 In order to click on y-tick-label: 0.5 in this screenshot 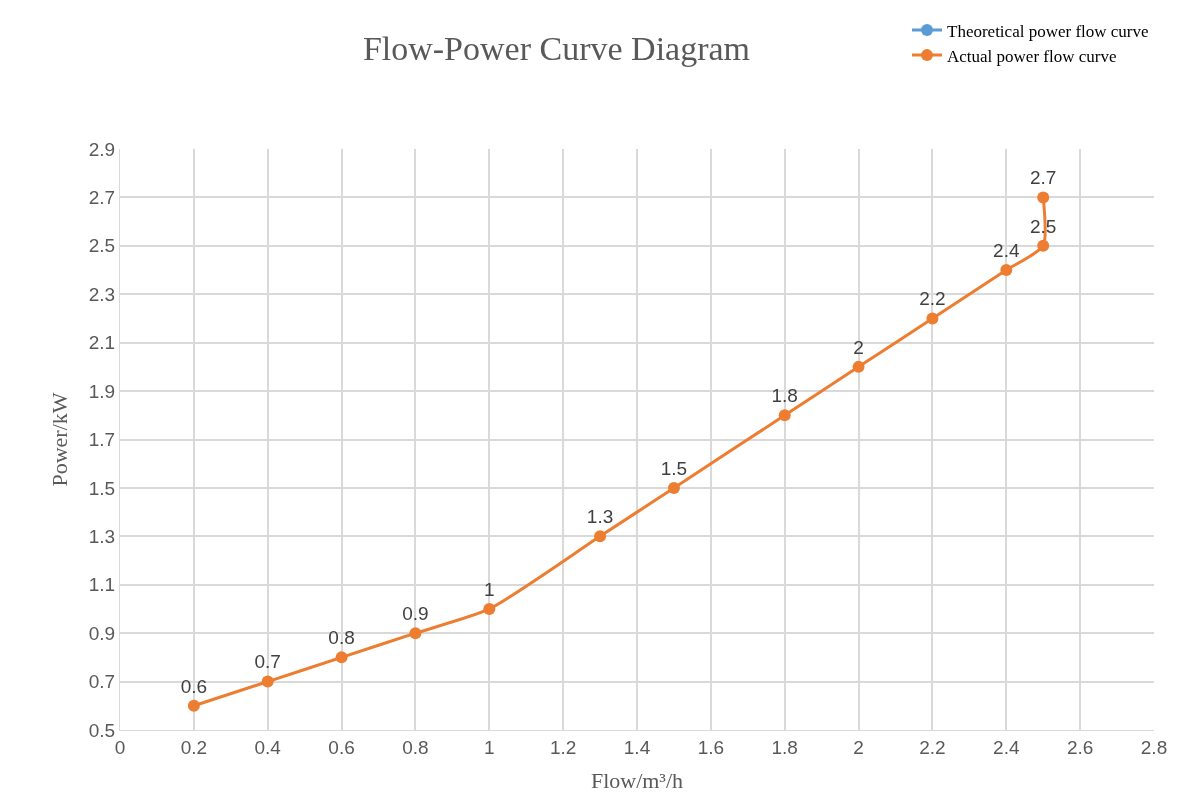, I will do `click(102, 730)`.